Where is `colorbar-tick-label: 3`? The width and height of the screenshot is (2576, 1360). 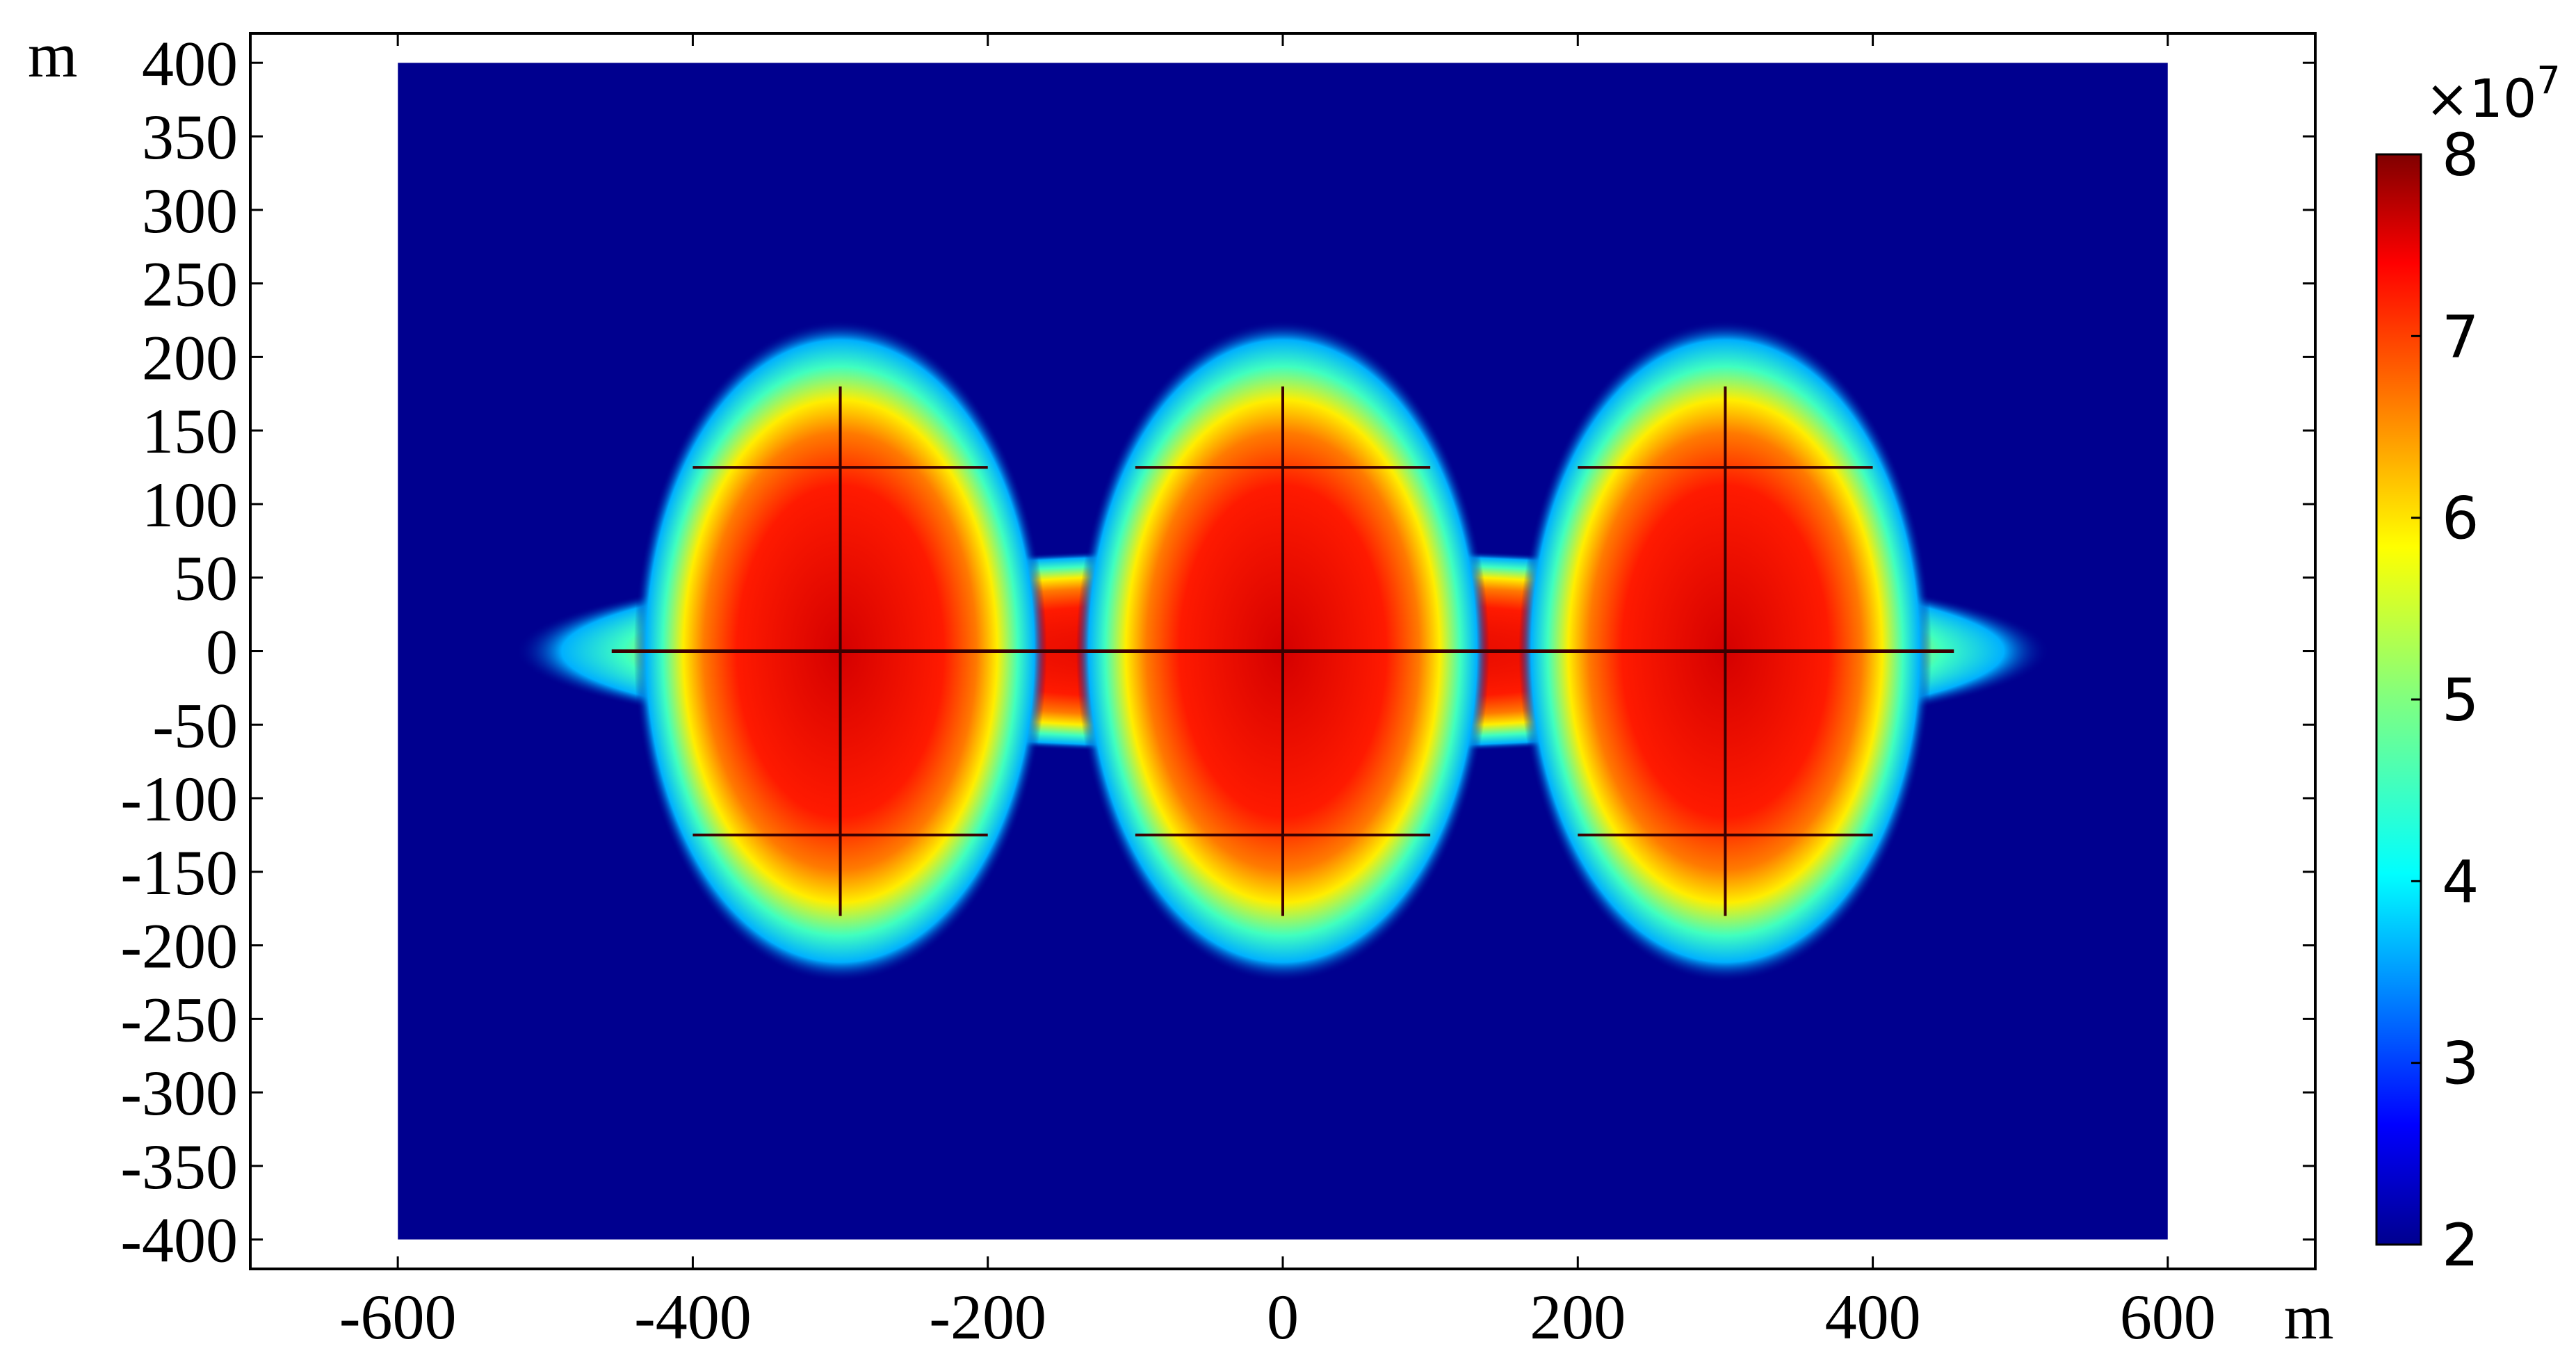
colorbar-tick-label: 3 is located at coordinates (2460, 1064).